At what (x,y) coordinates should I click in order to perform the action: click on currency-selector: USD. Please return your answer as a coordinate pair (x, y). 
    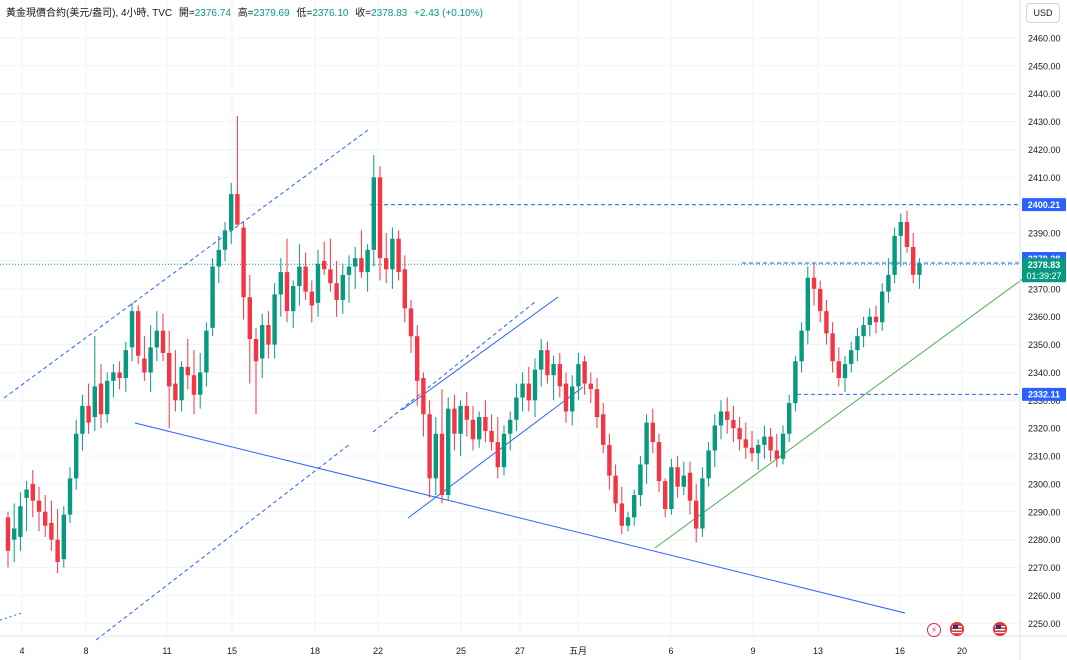
    Looking at the image, I should click on (1043, 13).